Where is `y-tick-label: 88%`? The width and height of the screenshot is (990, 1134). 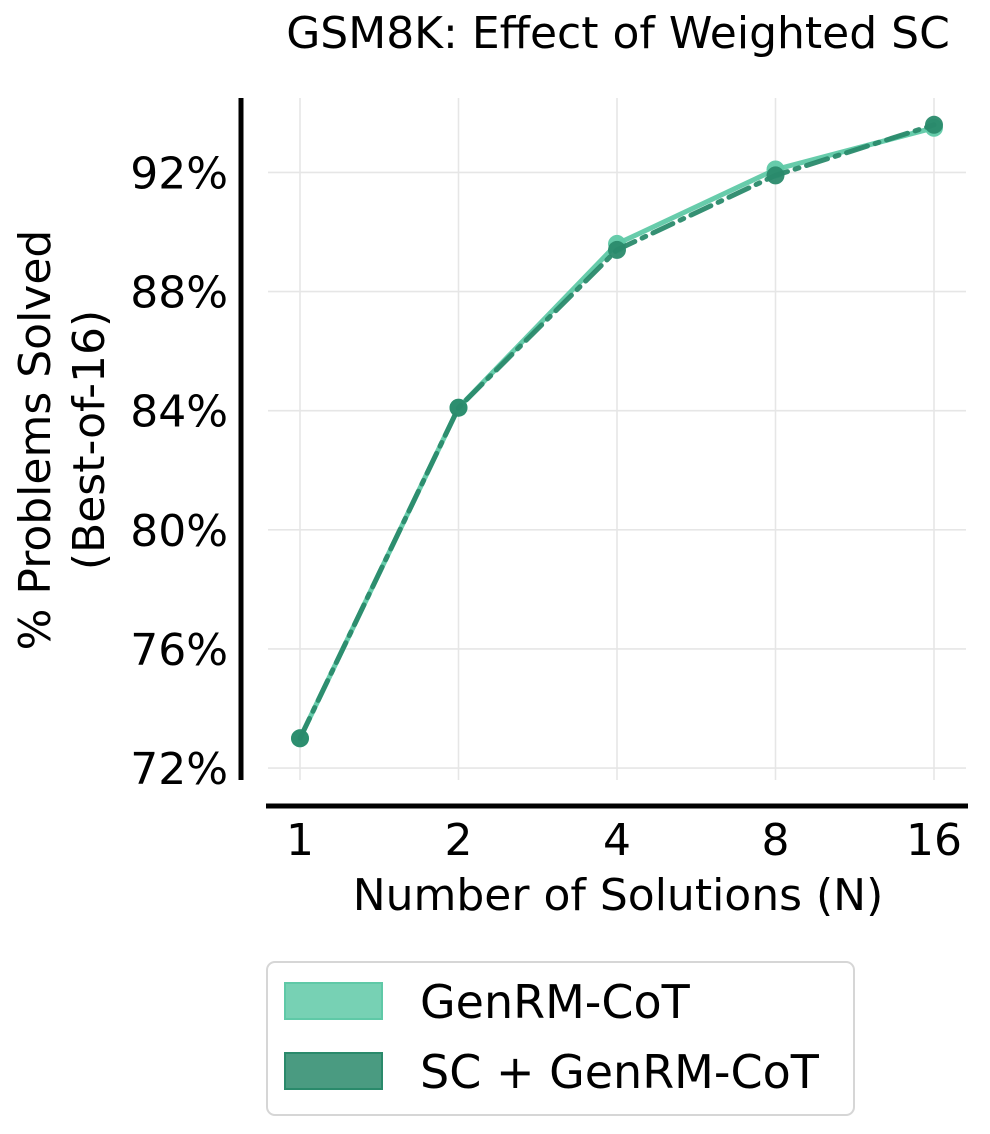 y-tick-label: 88% is located at coordinates (179, 293).